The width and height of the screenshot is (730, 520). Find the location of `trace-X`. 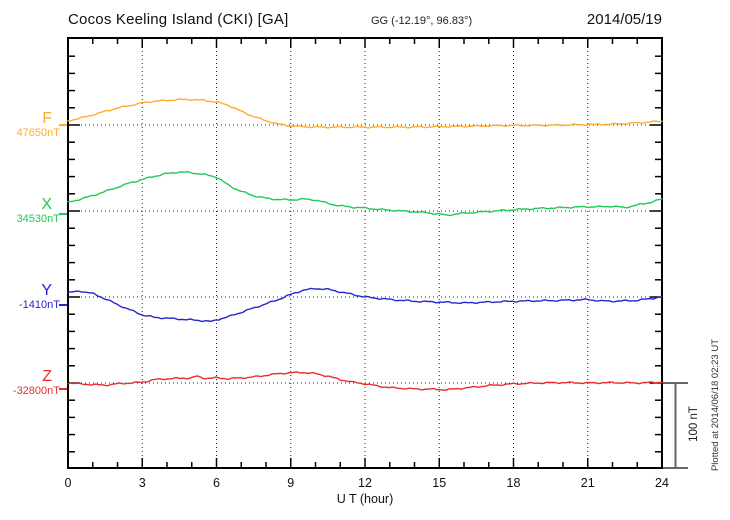

trace-X is located at coordinates (365, 194).